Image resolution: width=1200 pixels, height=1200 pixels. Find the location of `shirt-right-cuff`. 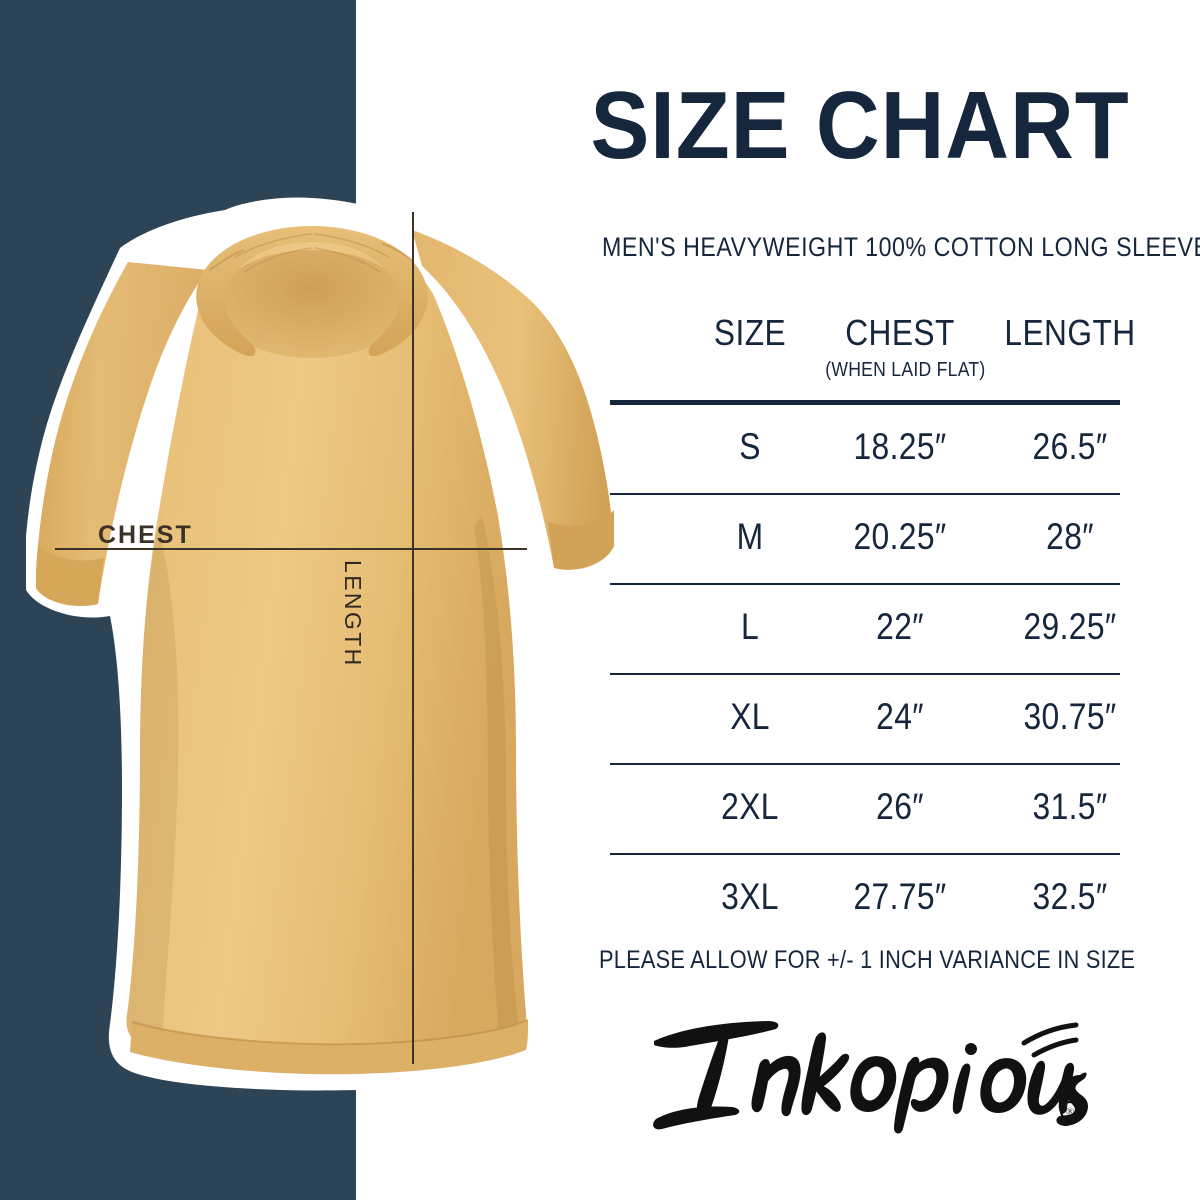

shirt-right-cuff is located at coordinates (581, 540).